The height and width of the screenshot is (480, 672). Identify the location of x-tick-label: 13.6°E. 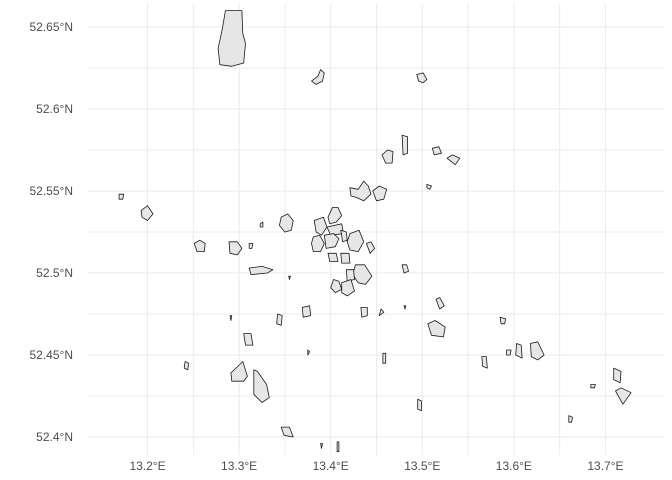
(514, 466).